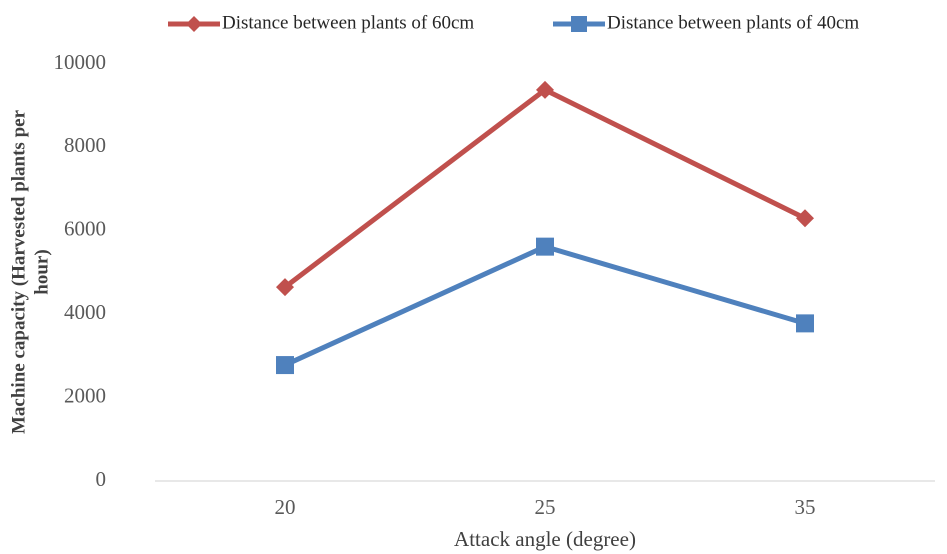  I want to click on legend-item: Distance between plants of 60cm, so click(321, 22).